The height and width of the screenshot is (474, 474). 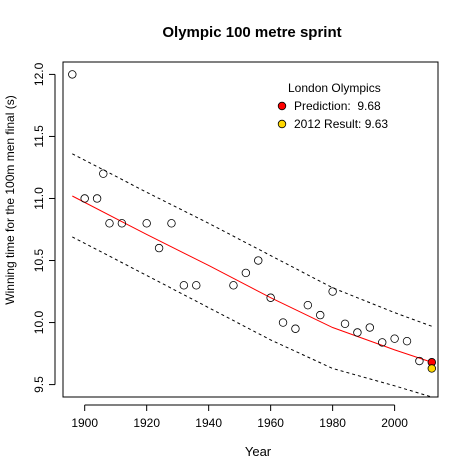 I want to click on y-tick-label: 11.5, so click(x=39, y=136).